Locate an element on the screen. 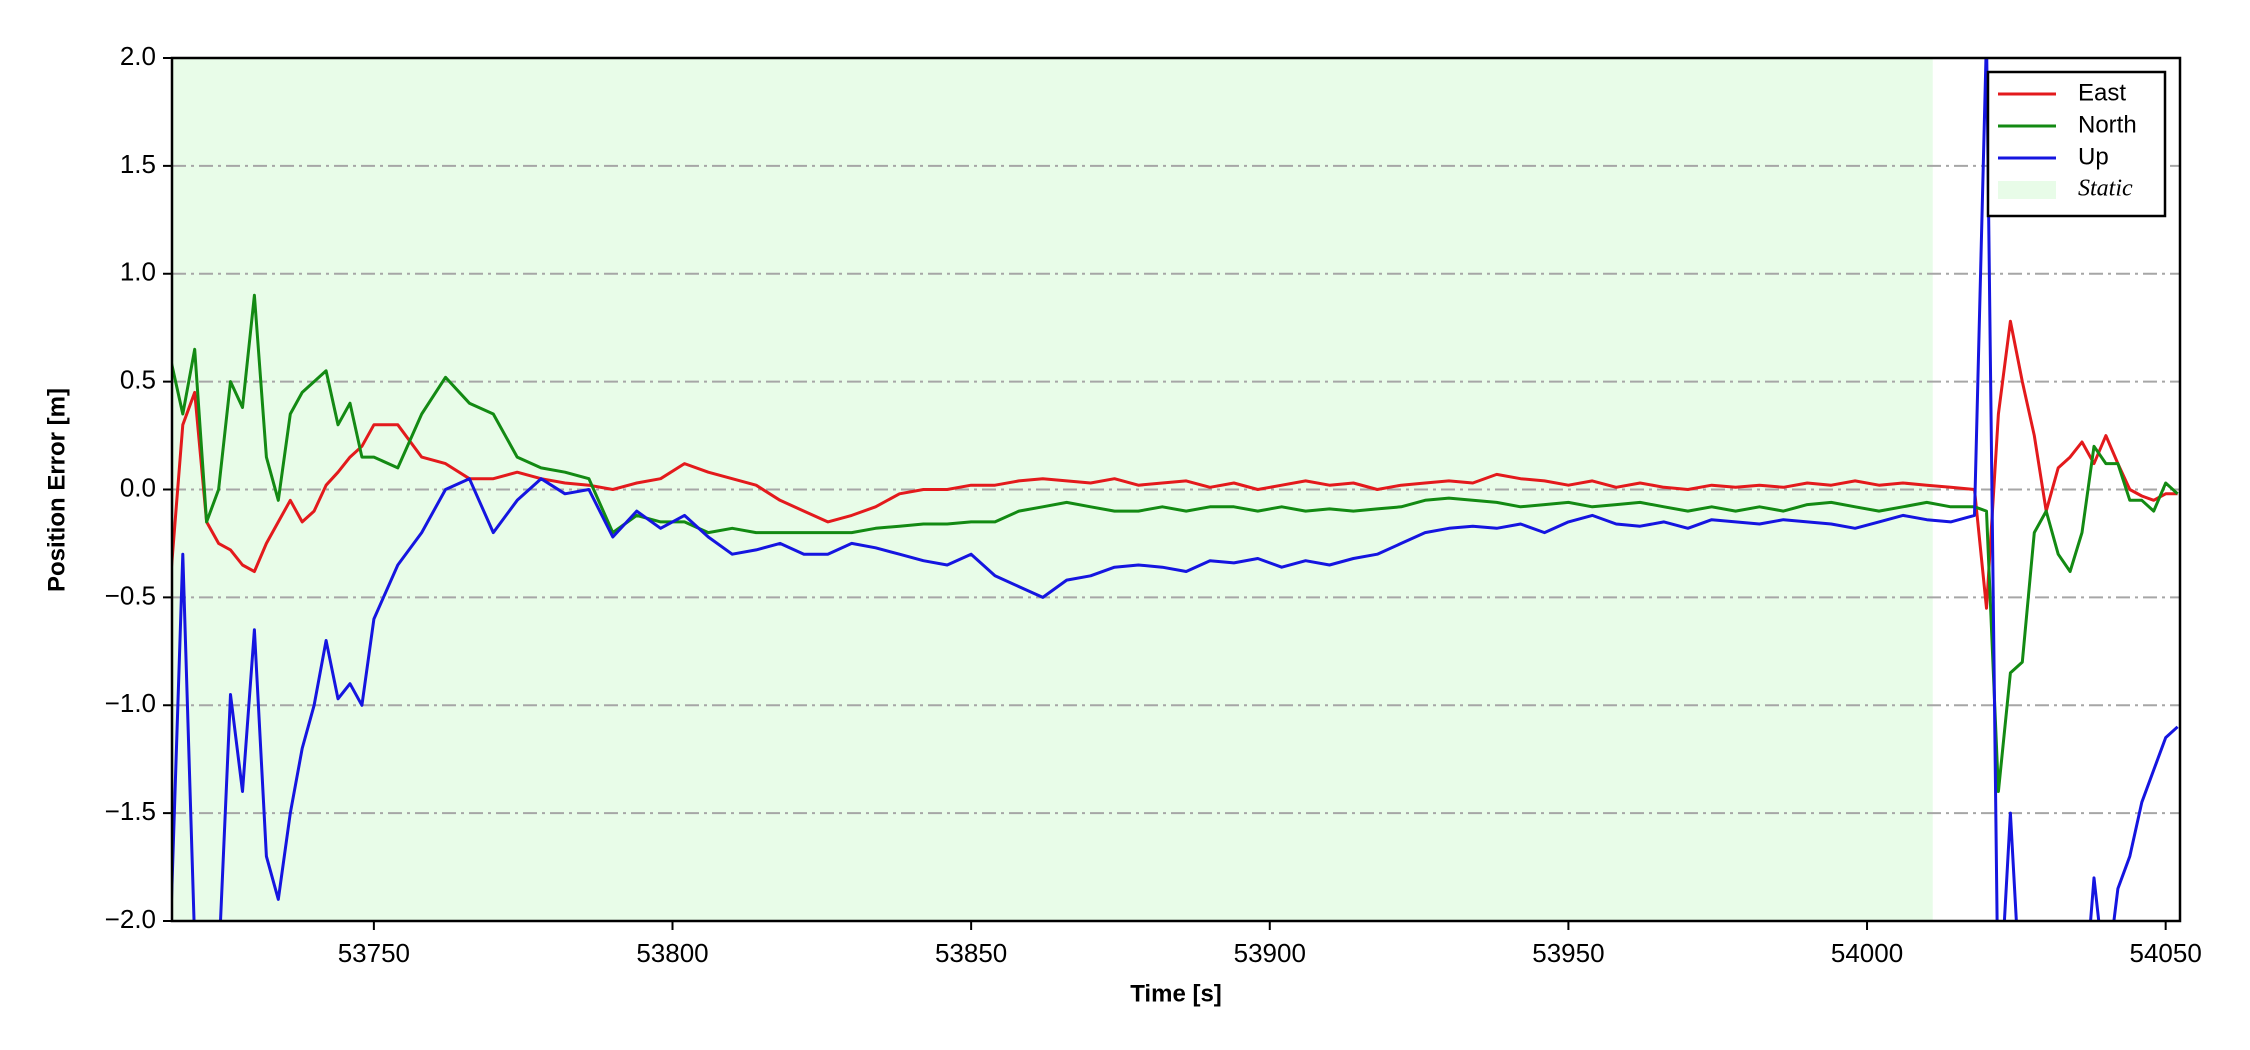 This screenshot has height=1050, width=2250. x-tick-label: 53950 is located at coordinates (1568, 953).